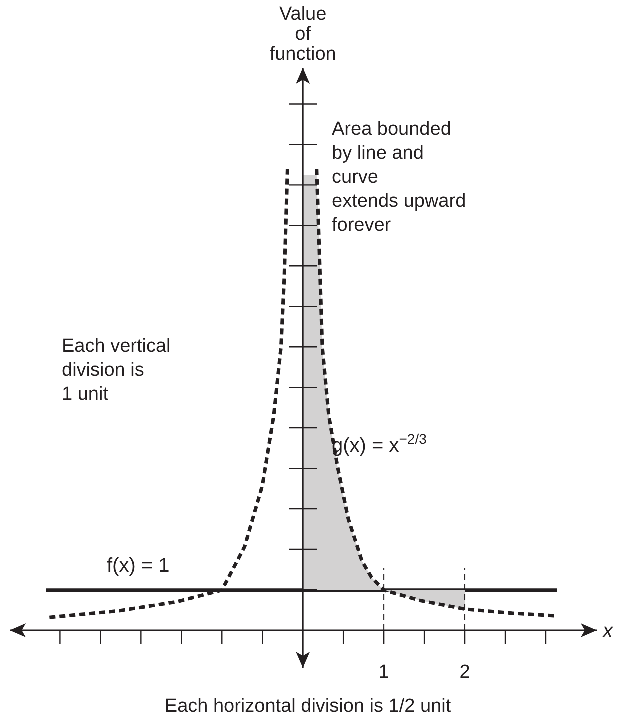 The height and width of the screenshot is (728, 617). I want to click on annotation: Each vertical division is 1 unit, so click(116, 370).